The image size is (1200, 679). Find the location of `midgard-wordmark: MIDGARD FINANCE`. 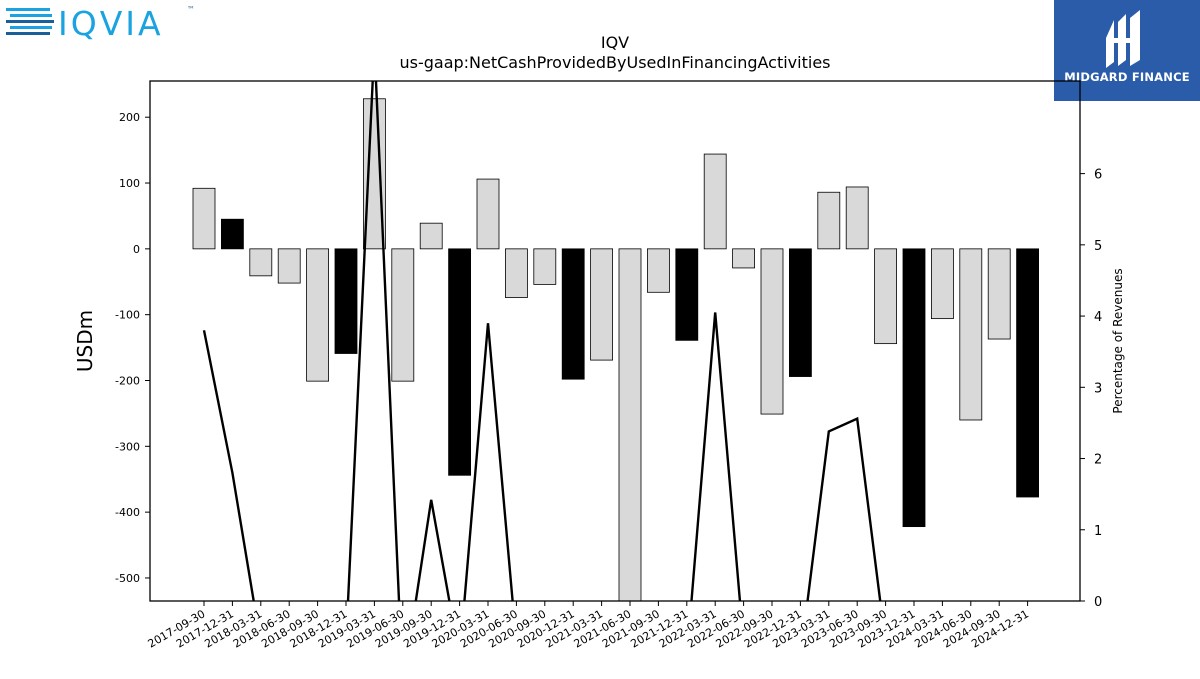

midgard-wordmark: MIDGARD FINANCE is located at coordinates (1127, 77).